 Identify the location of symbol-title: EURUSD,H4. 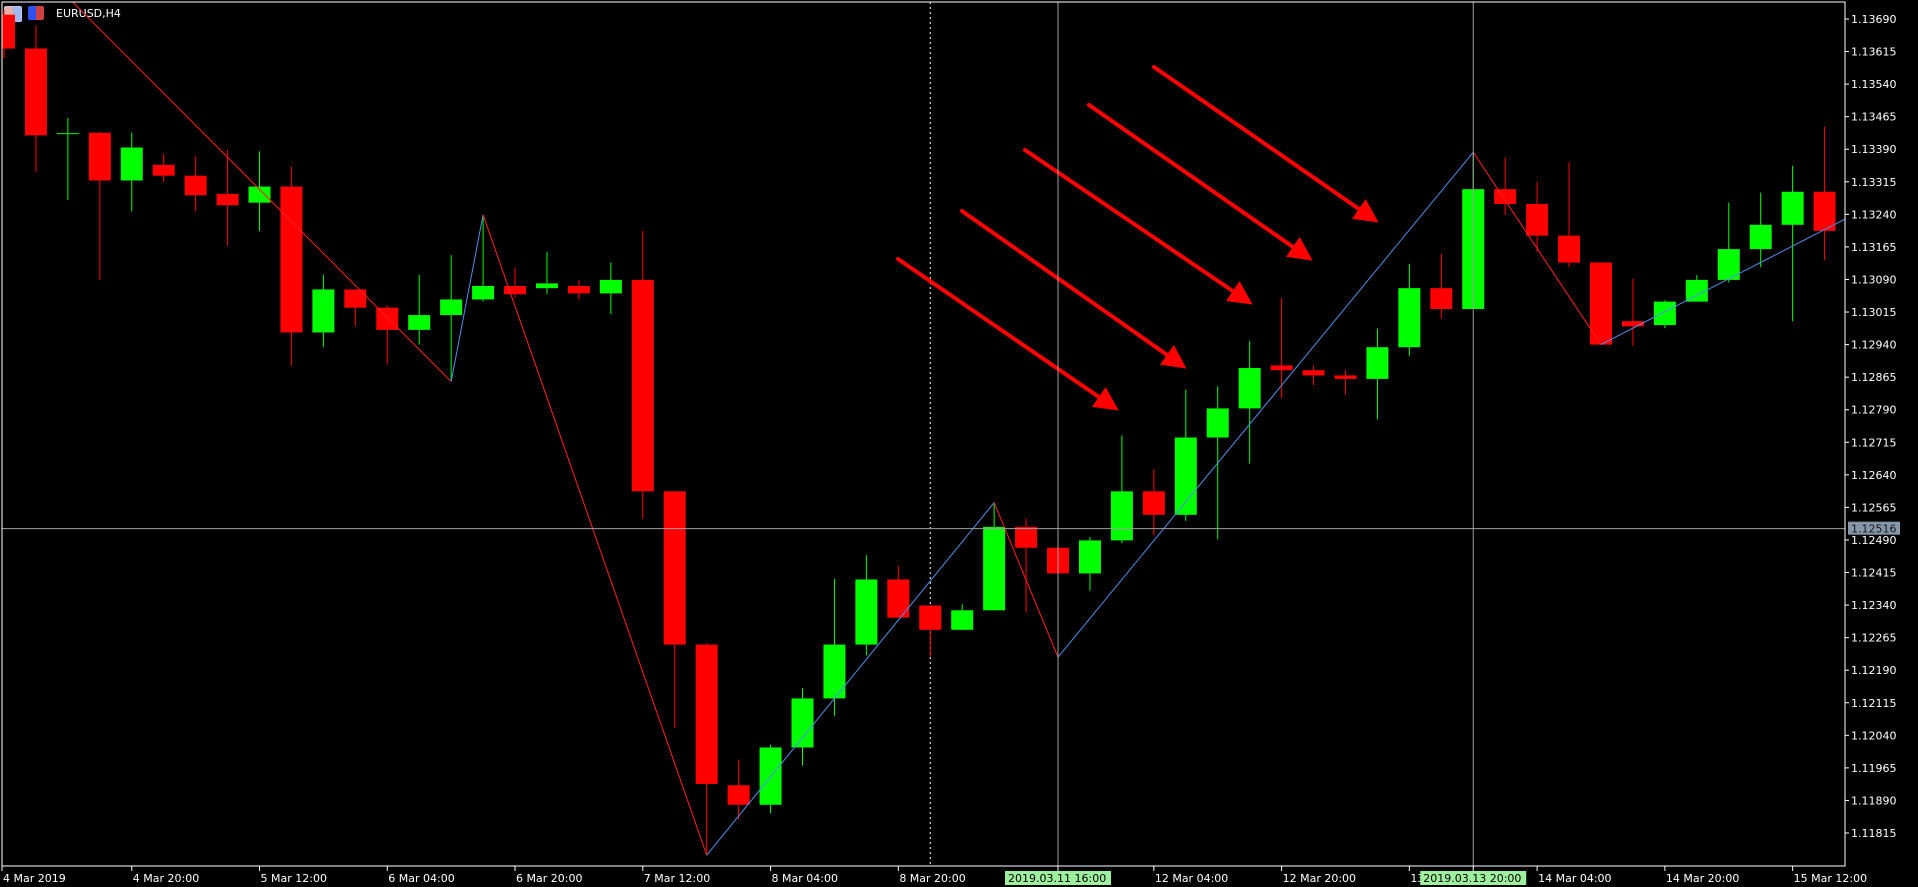
(88, 13).